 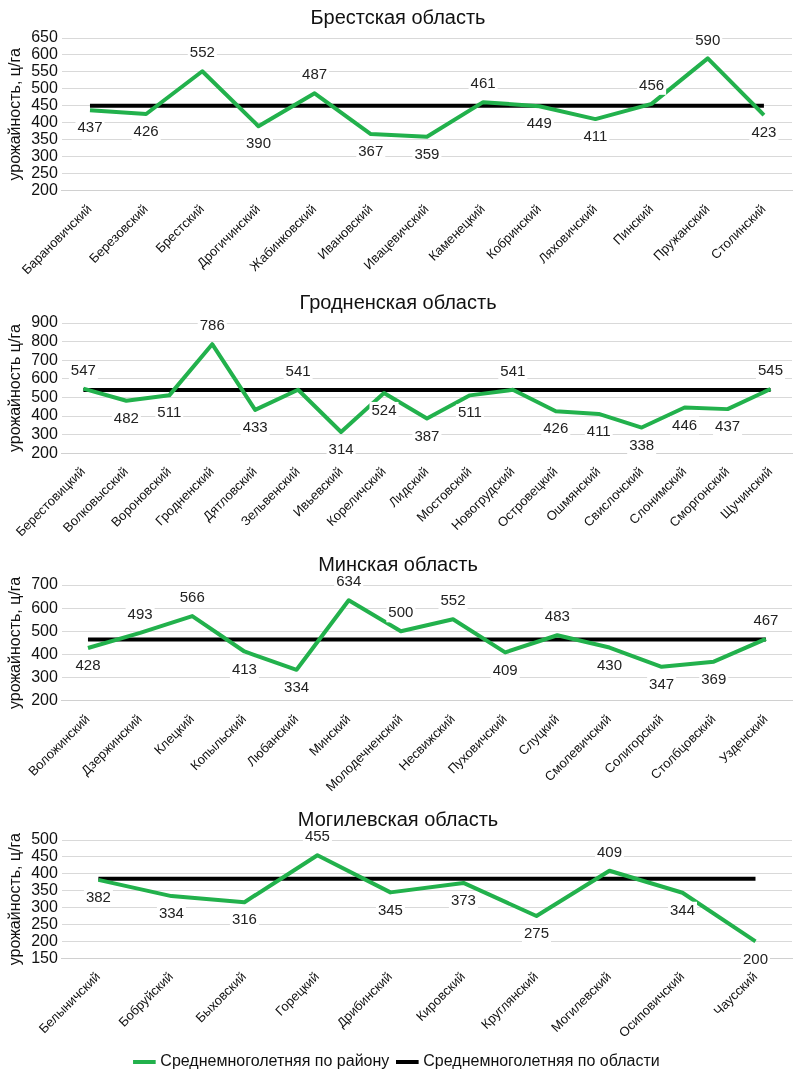 I want to click on data-label: 200, so click(x=755, y=958).